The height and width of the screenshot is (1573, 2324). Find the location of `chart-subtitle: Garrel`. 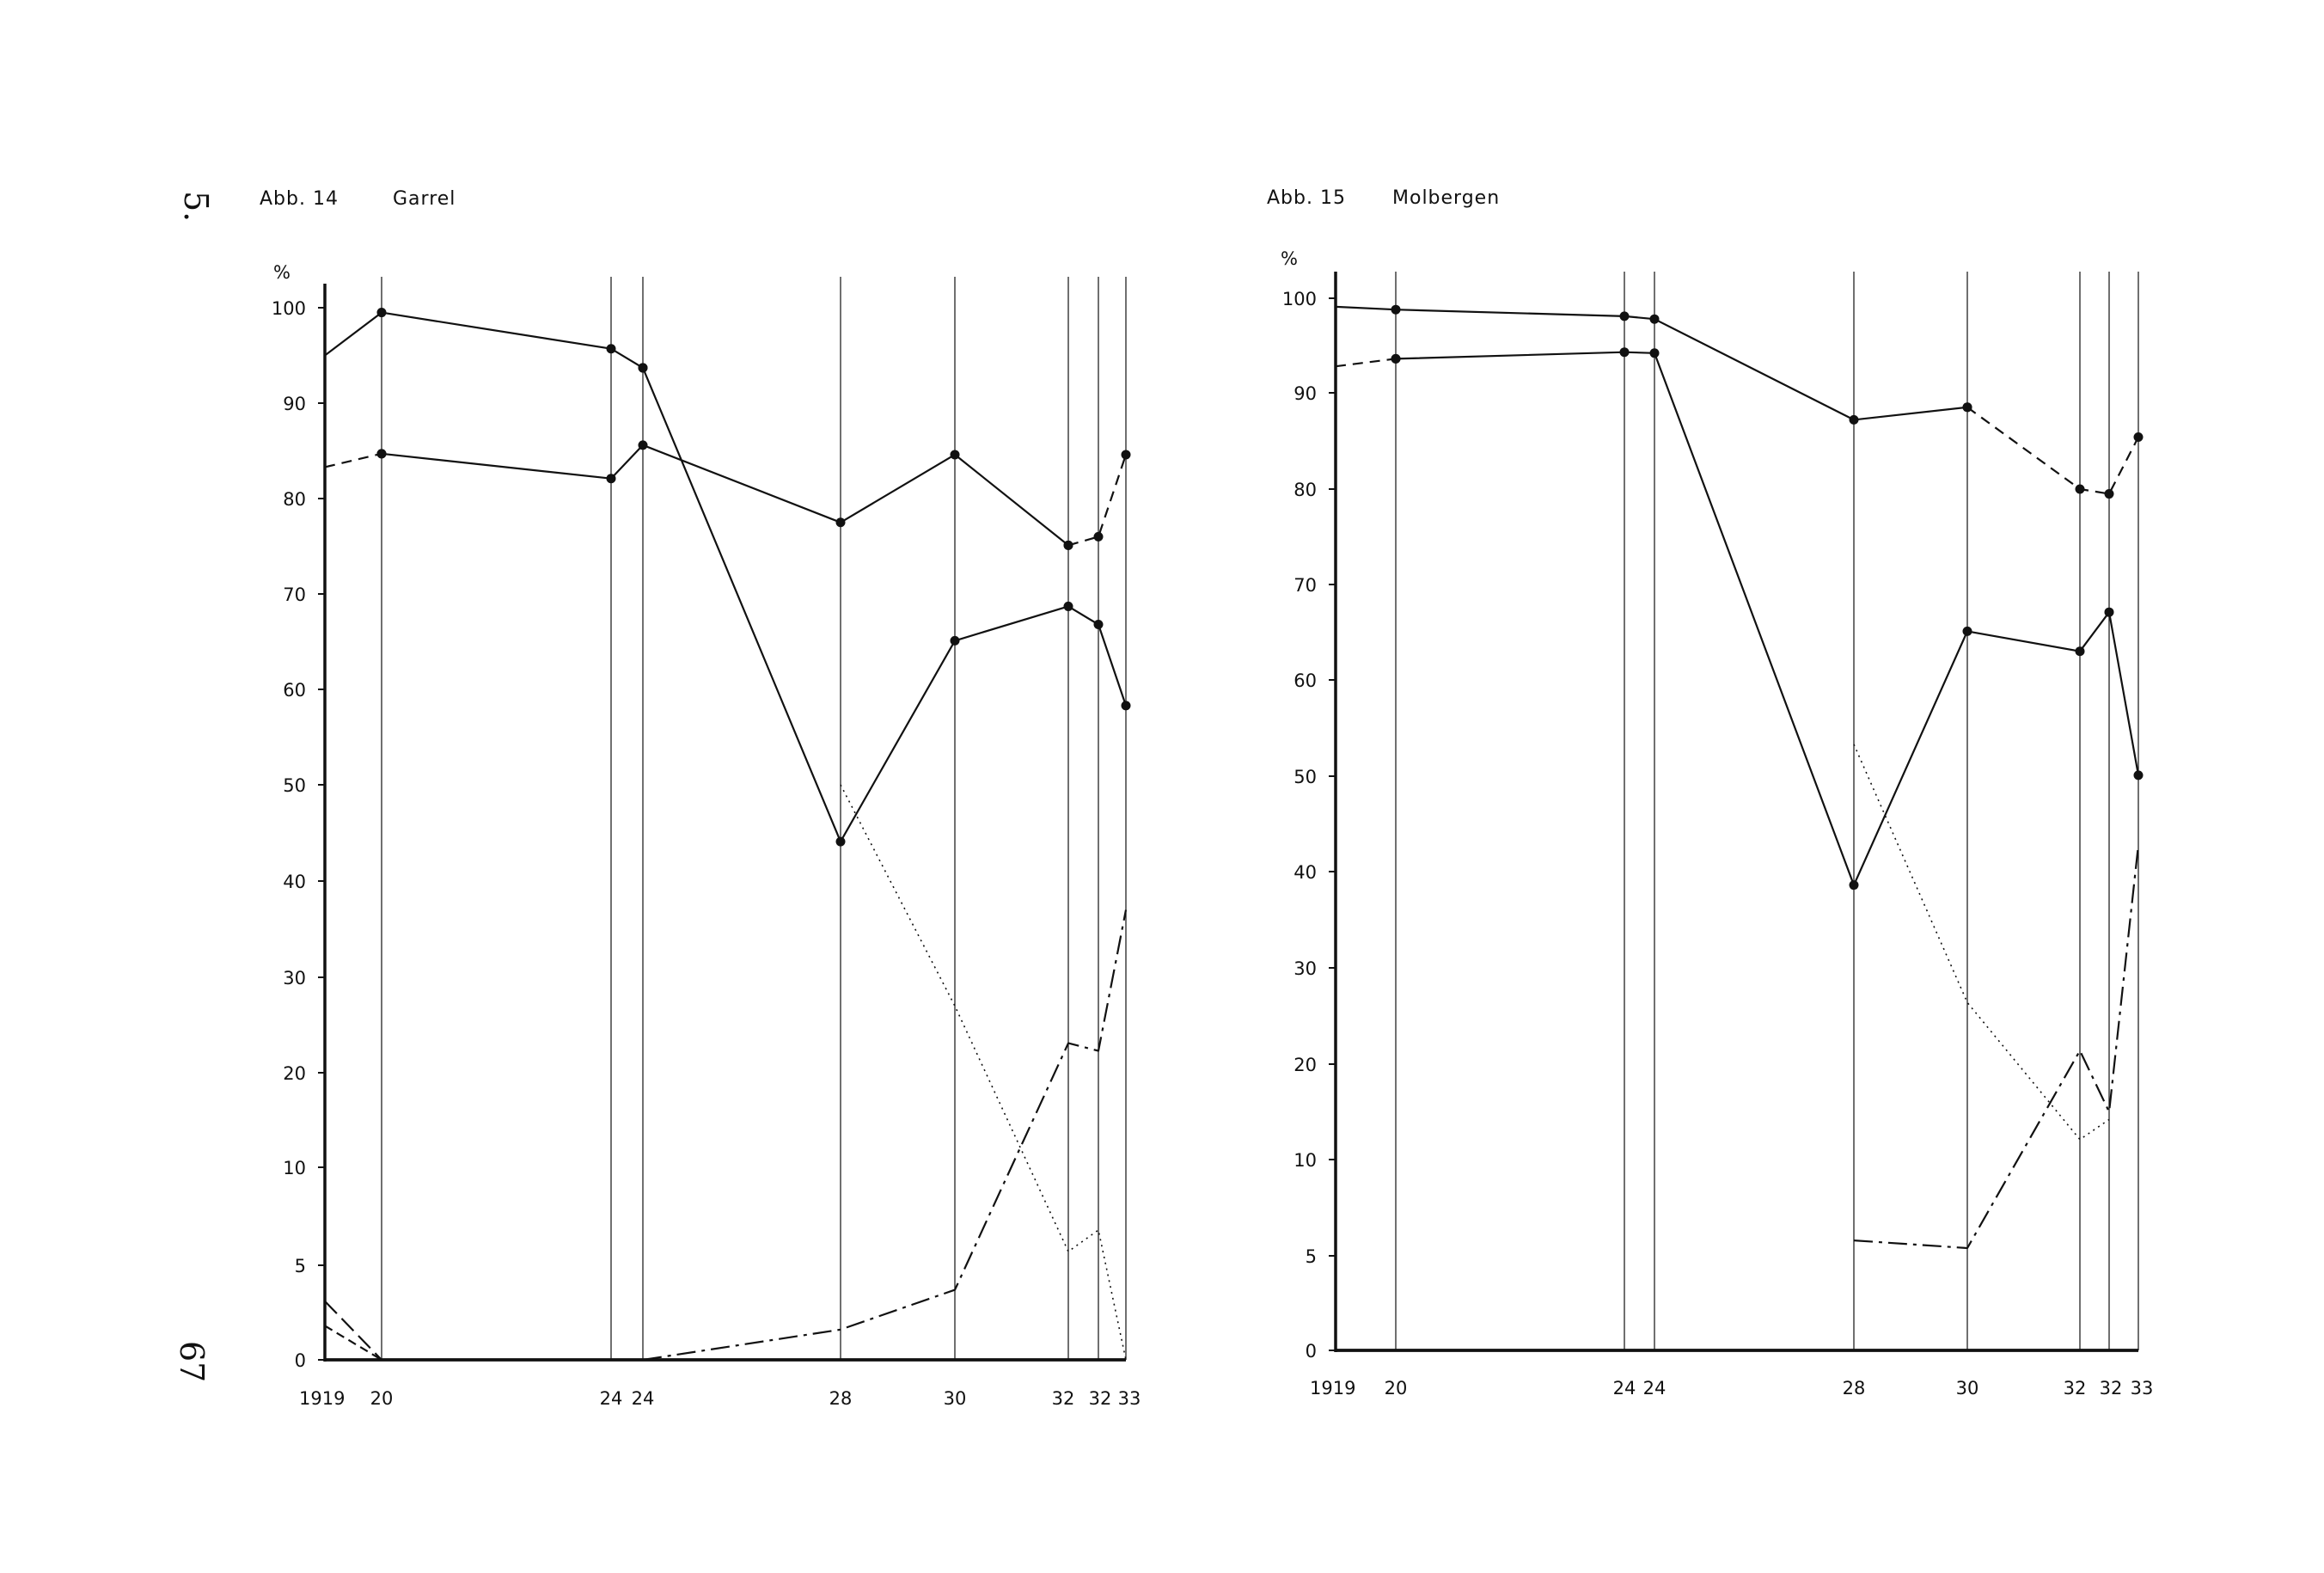

chart-subtitle: Garrel is located at coordinates (424, 199).